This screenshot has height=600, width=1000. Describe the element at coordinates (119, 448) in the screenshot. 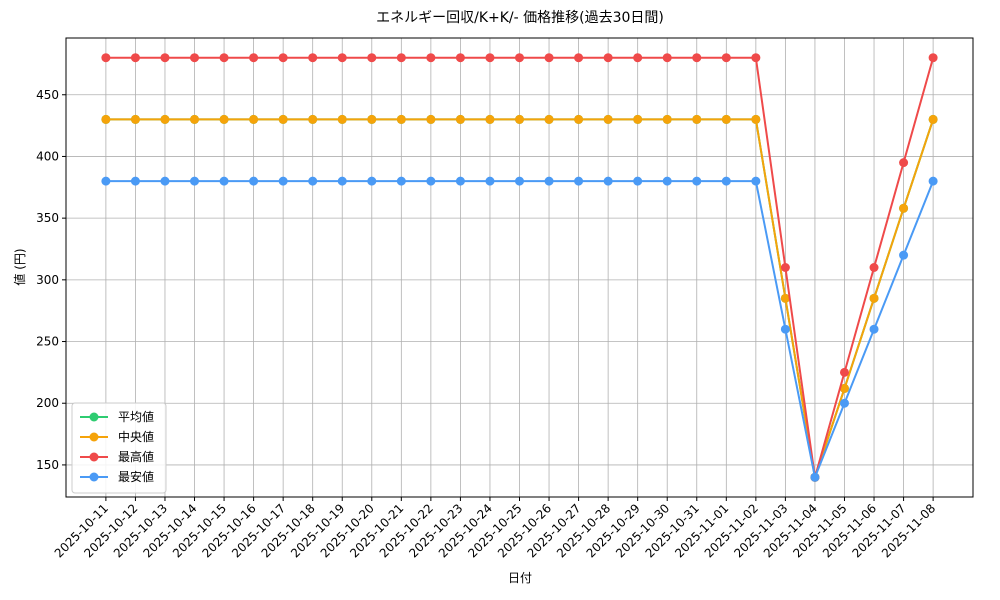

I see `legend-box` at that location.